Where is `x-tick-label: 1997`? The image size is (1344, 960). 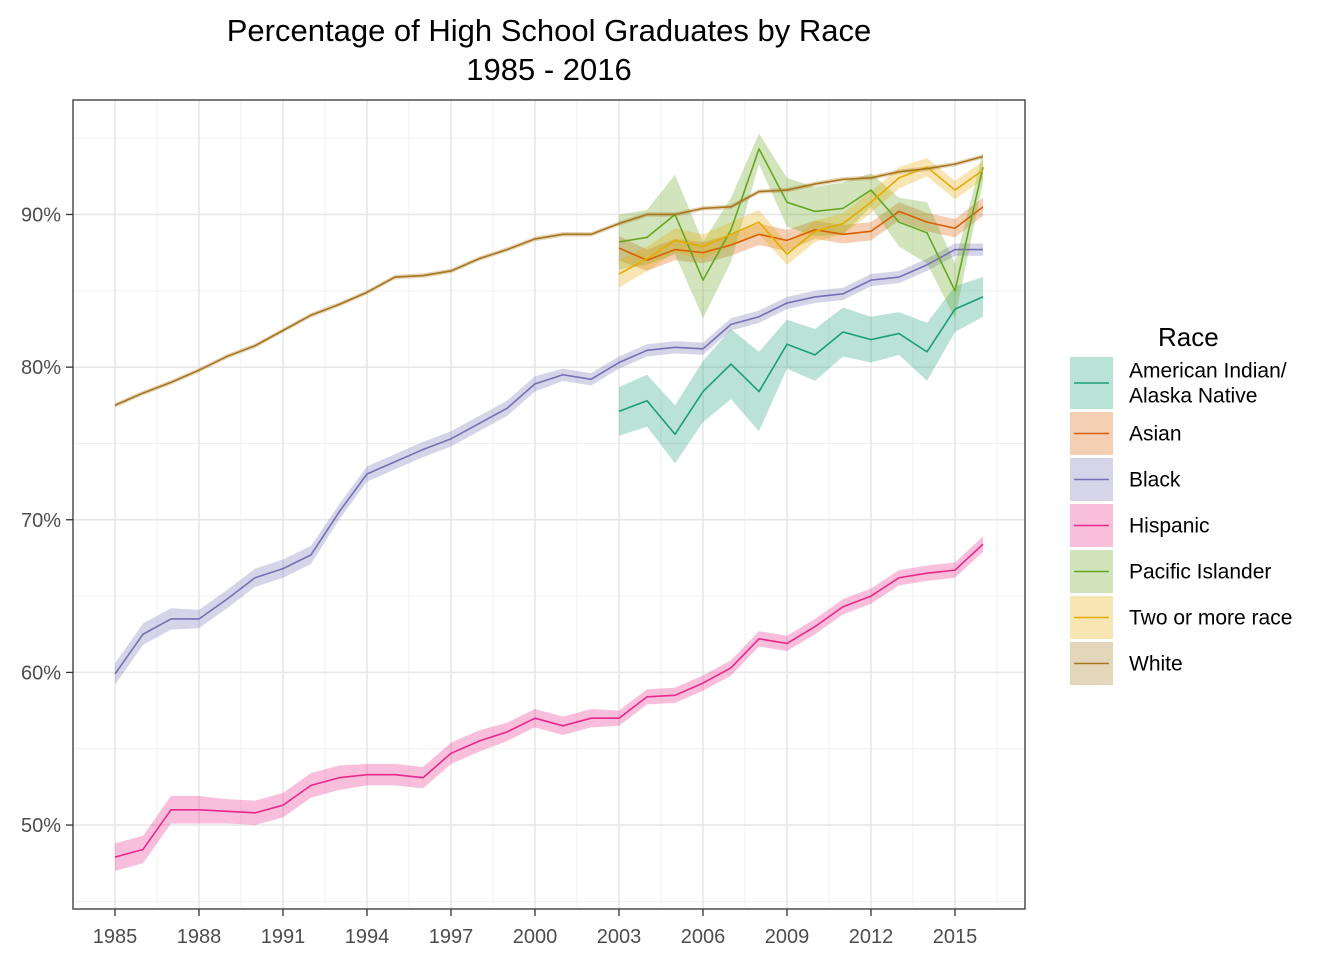 x-tick-label: 1997 is located at coordinates (451, 937).